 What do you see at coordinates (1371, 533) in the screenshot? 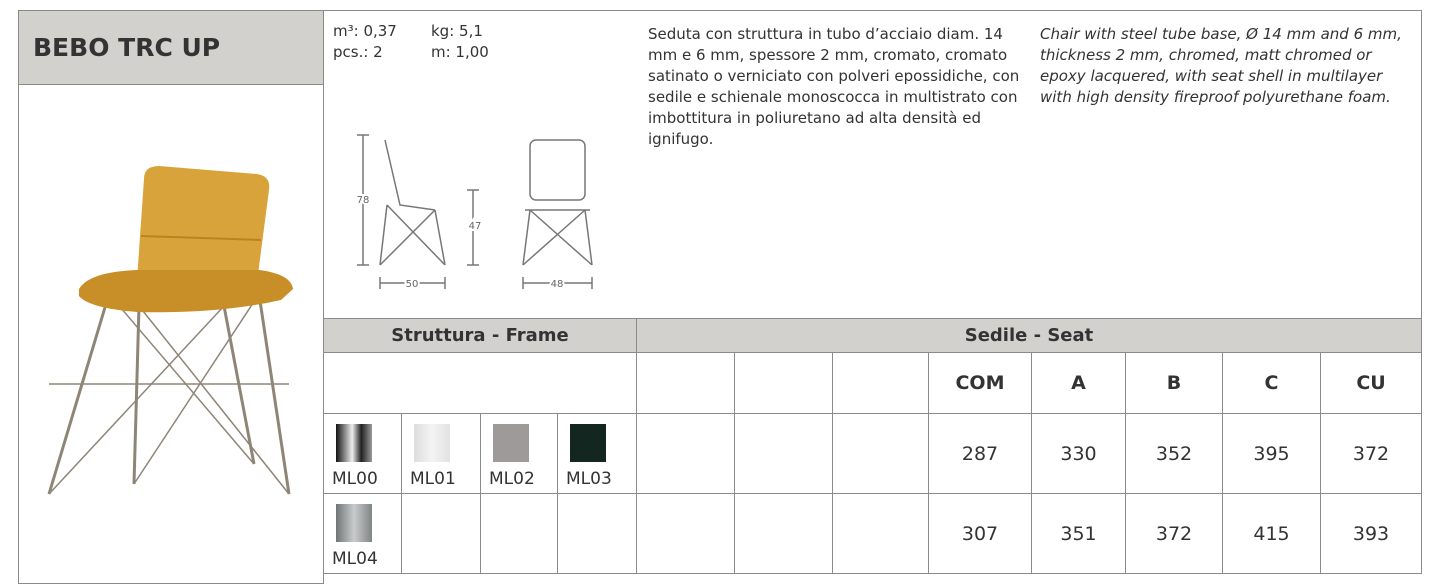
I see `price: 393` at bounding box center [1371, 533].